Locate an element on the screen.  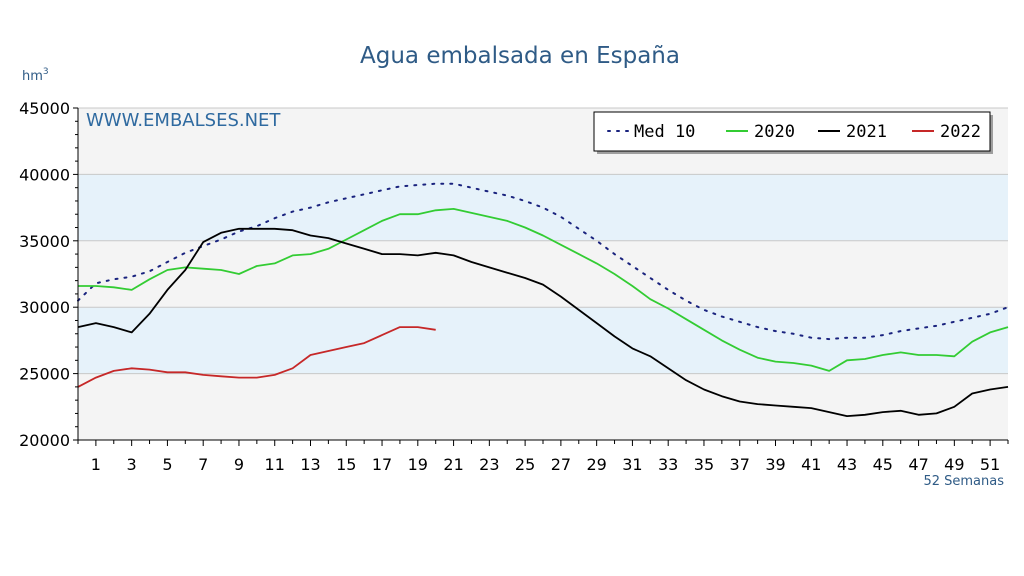
x-tick-label-45: 45 is located at coordinates (883, 464).